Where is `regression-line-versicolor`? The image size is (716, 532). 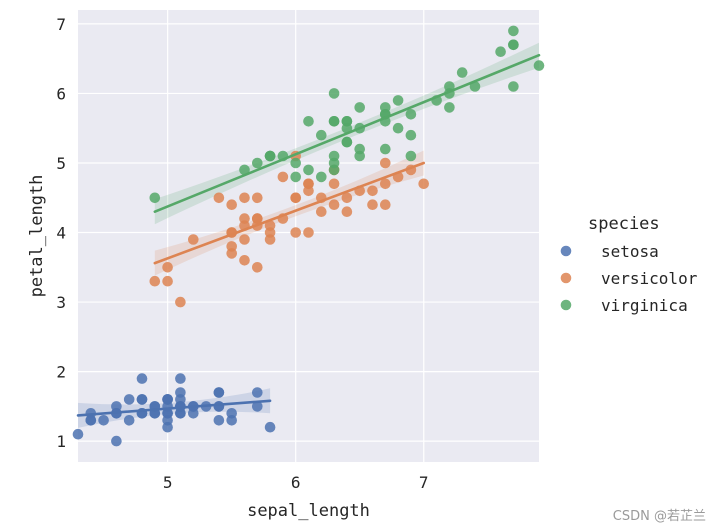
regression-line-versicolor is located at coordinates (289, 213).